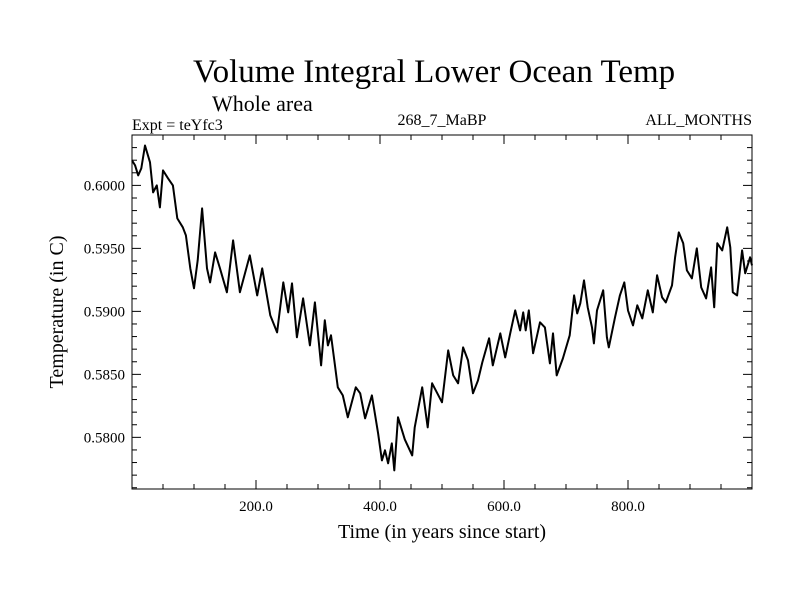 The height and width of the screenshot is (600, 800). Describe the element at coordinates (698, 120) in the screenshot. I see `months-label: ALL_MONTHS` at that location.